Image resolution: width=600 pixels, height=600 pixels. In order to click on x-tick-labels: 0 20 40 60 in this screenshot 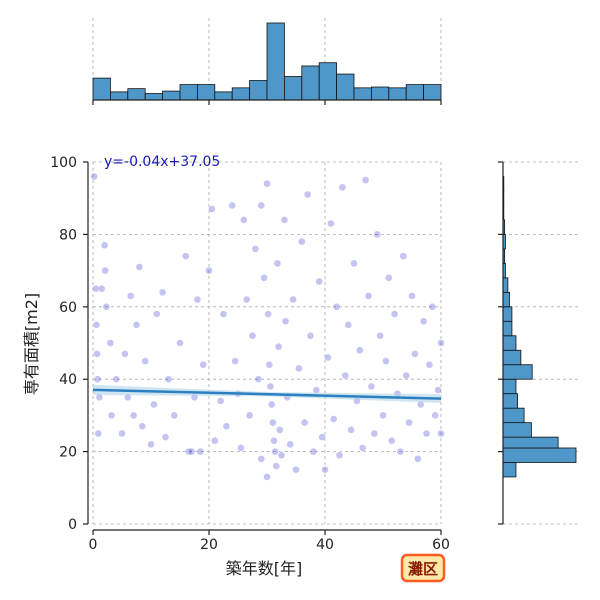, I will do `click(269, 545)`.